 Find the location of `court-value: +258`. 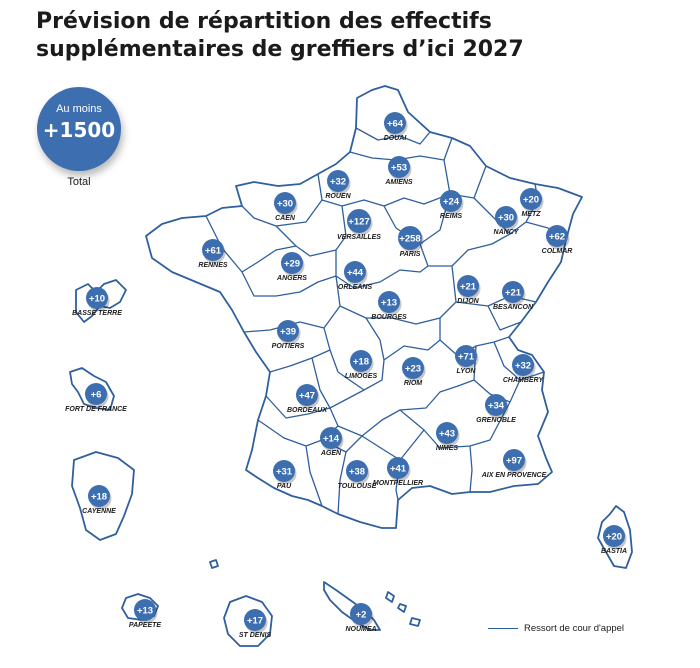

court-value: +258 is located at coordinates (409, 238).